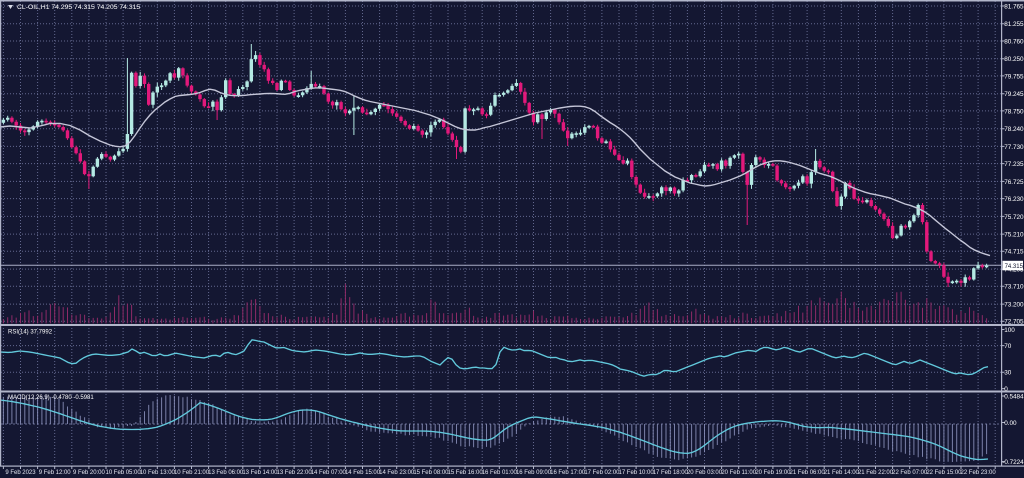 The image size is (1024, 478). Describe the element at coordinates (466, 473) in the screenshot. I see `svg-text: 15 Feb 16:00` at that location.